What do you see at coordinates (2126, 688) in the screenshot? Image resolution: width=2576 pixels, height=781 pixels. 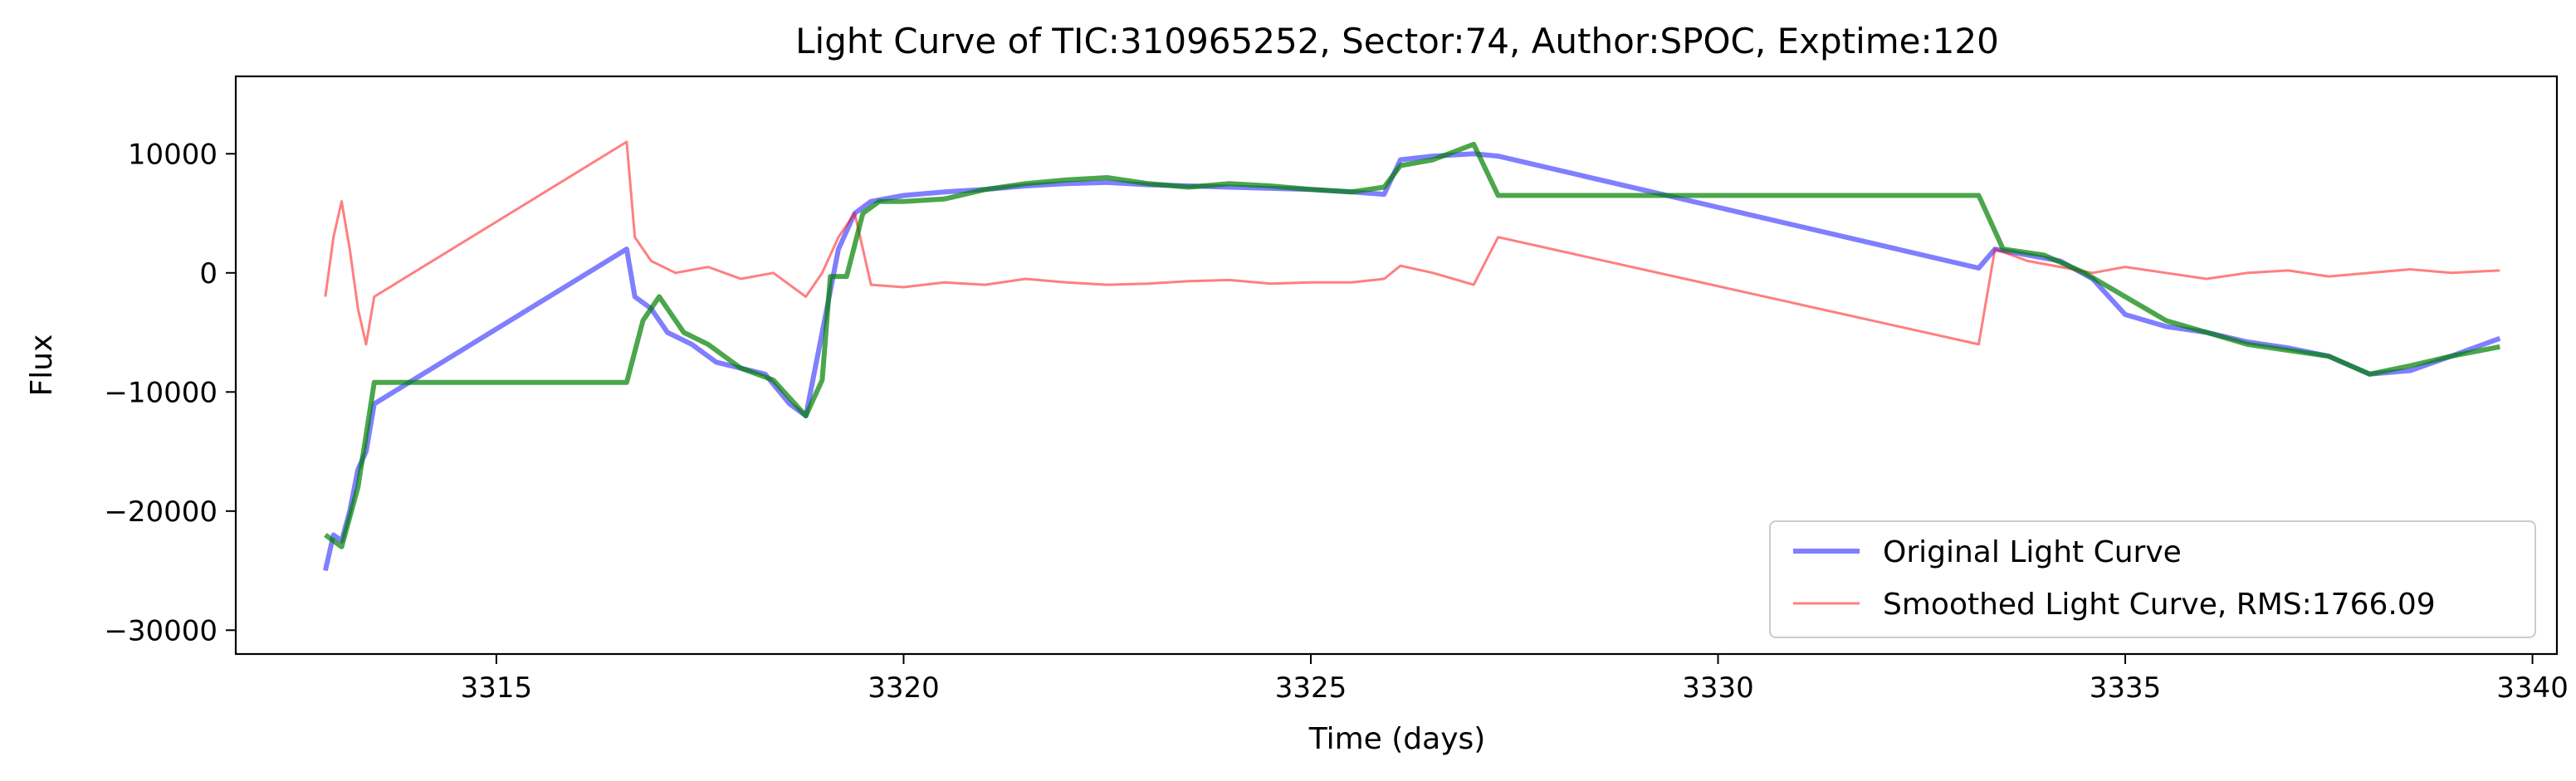 I see `x-tick-label: 3335` at bounding box center [2126, 688].